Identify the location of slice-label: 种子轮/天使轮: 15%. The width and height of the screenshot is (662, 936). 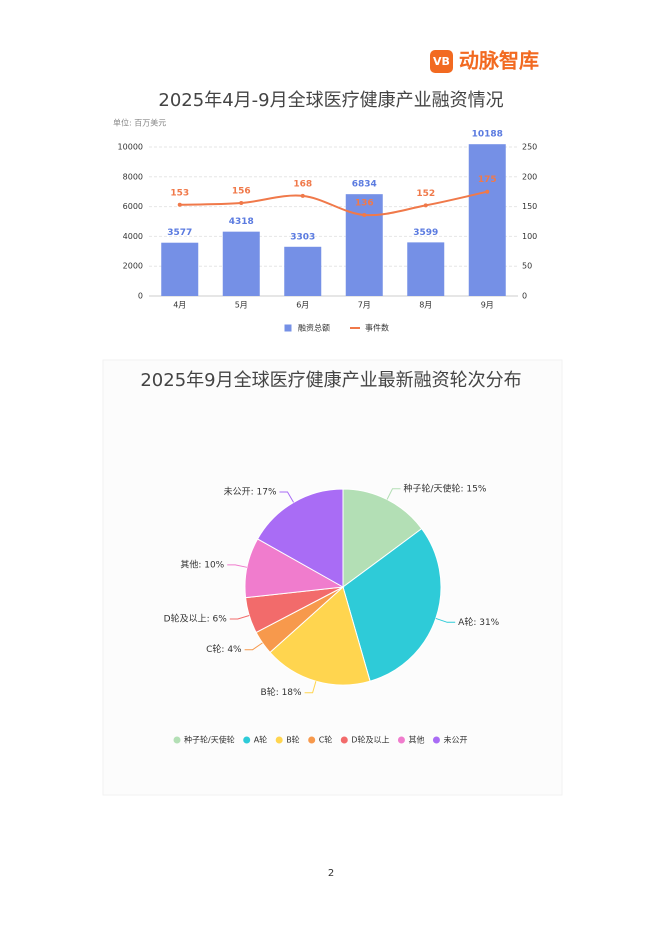
(444, 488).